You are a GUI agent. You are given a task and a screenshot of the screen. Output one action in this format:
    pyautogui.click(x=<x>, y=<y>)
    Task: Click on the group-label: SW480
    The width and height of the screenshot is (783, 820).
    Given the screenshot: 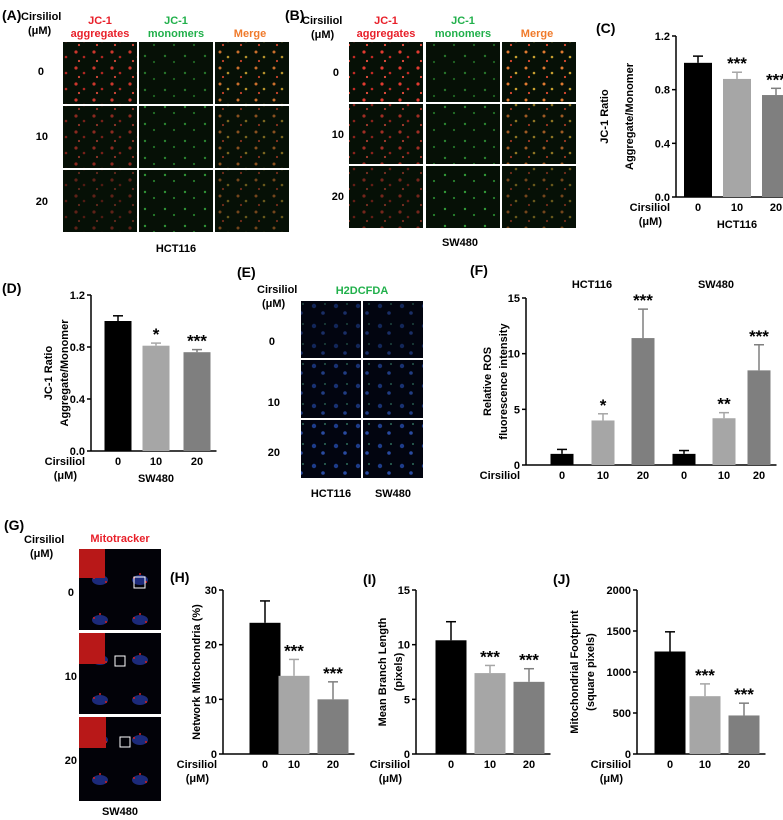 What is the action you would take?
    pyautogui.click(x=716, y=285)
    